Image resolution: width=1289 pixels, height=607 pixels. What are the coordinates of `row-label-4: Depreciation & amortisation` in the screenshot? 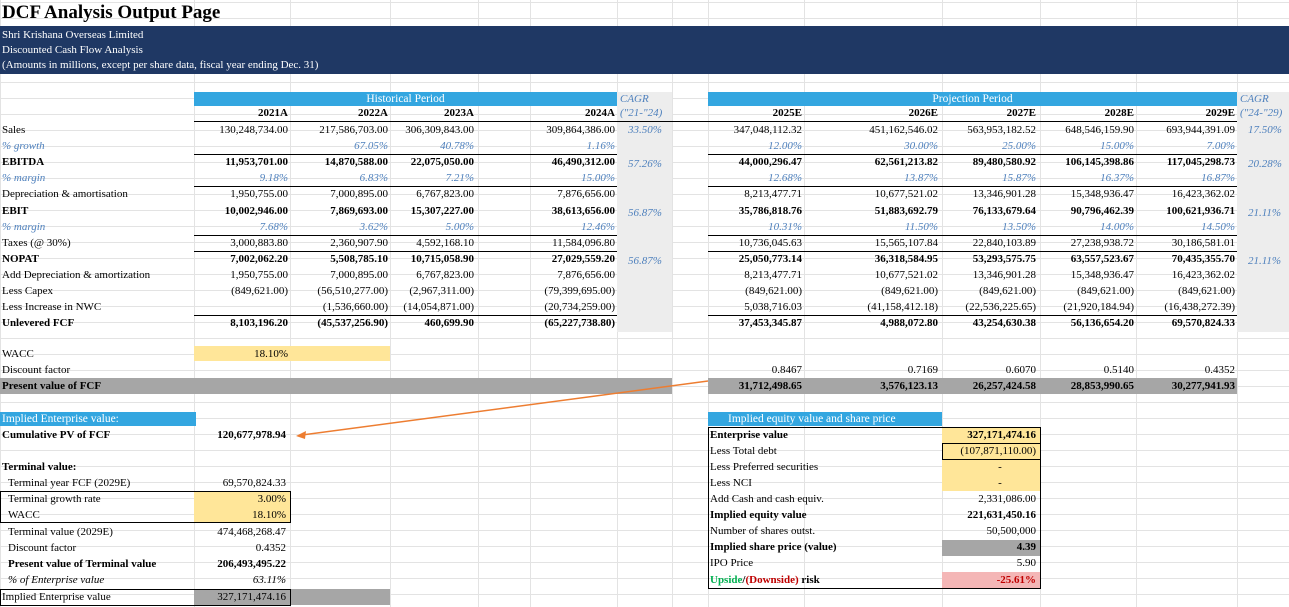 It's located at (65, 194).